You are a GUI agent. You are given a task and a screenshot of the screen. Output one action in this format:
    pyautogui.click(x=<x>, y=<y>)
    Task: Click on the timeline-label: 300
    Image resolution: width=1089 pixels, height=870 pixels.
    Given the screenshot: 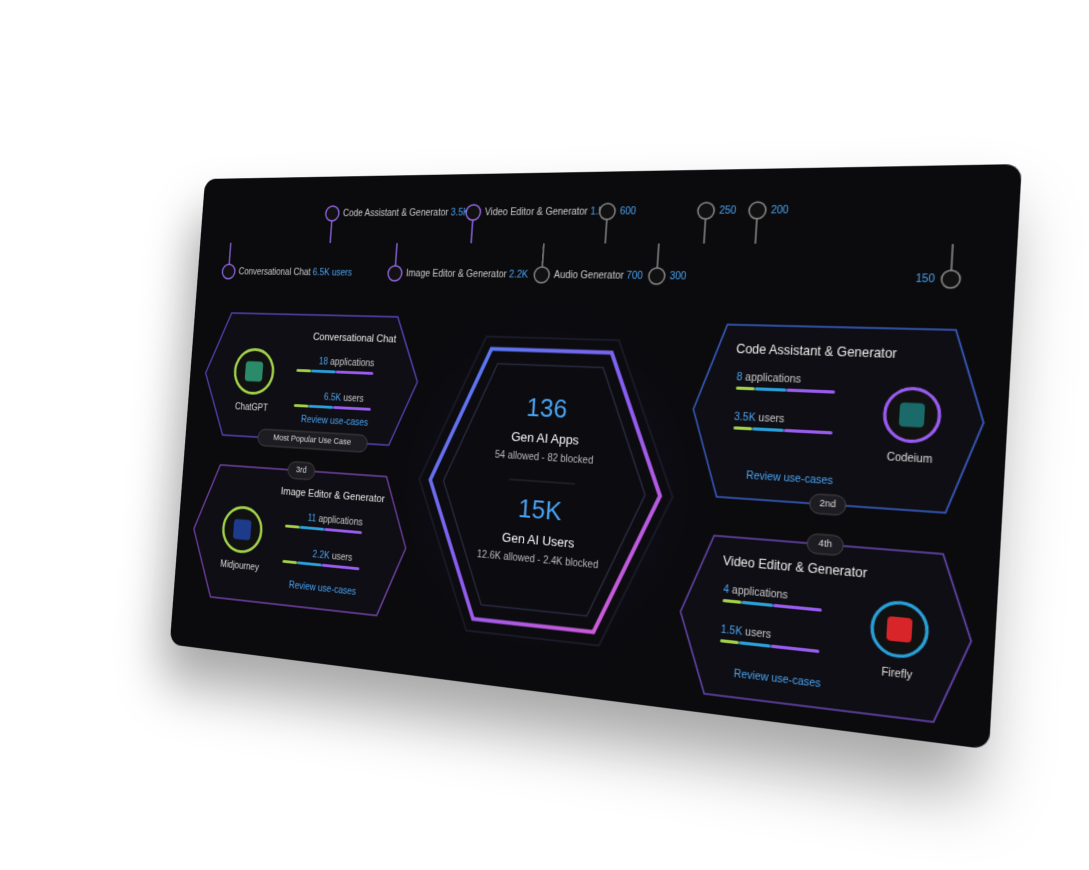 What is the action you would take?
    pyautogui.click(x=678, y=276)
    